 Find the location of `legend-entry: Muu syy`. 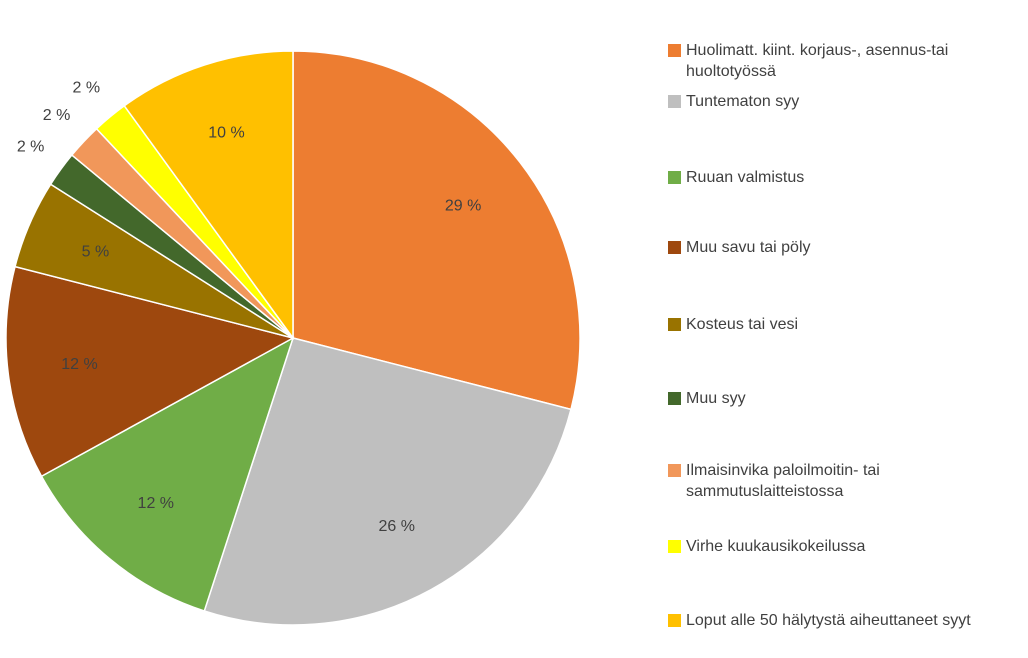

legend-entry: Muu syy is located at coordinates (822, 398).